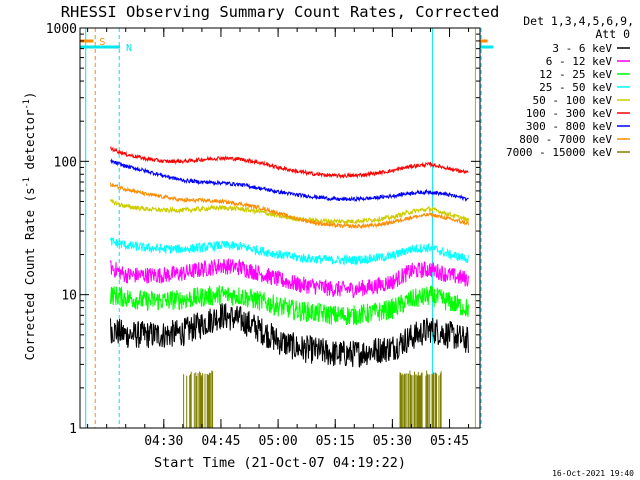 Image resolution: width=640 pixels, height=480 pixels. Describe the element at coordinates (575, 74) in the screenshot. I see `legend-label-2: 12 - 25 keV` at that location.